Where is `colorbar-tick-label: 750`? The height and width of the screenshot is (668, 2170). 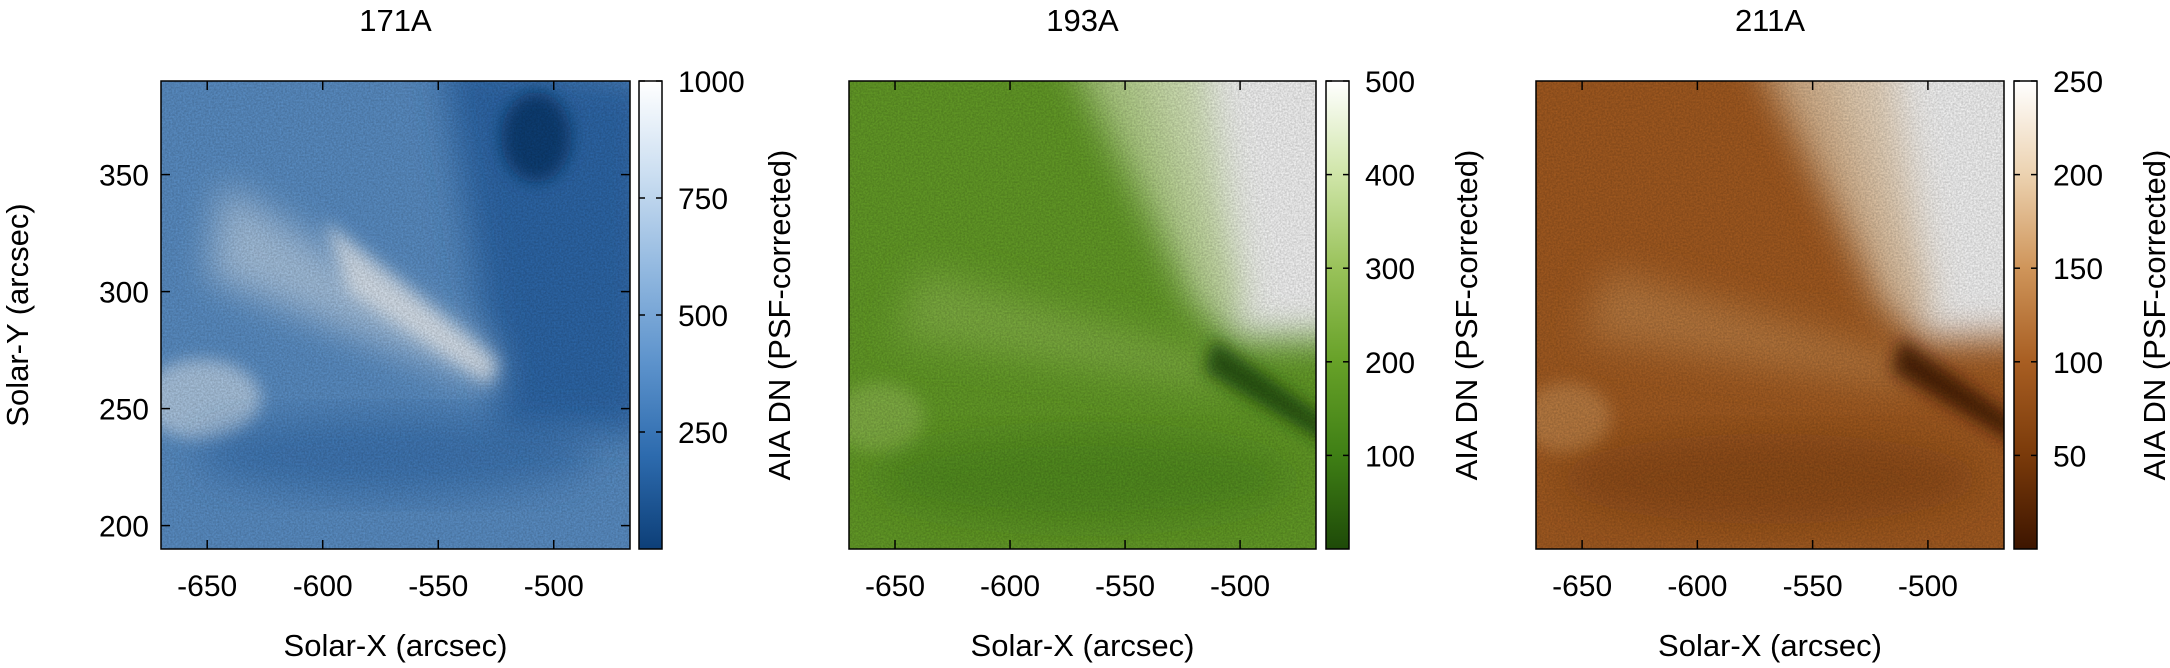
colorbar-tick-label: 750 is located at coordinates (703, 199).